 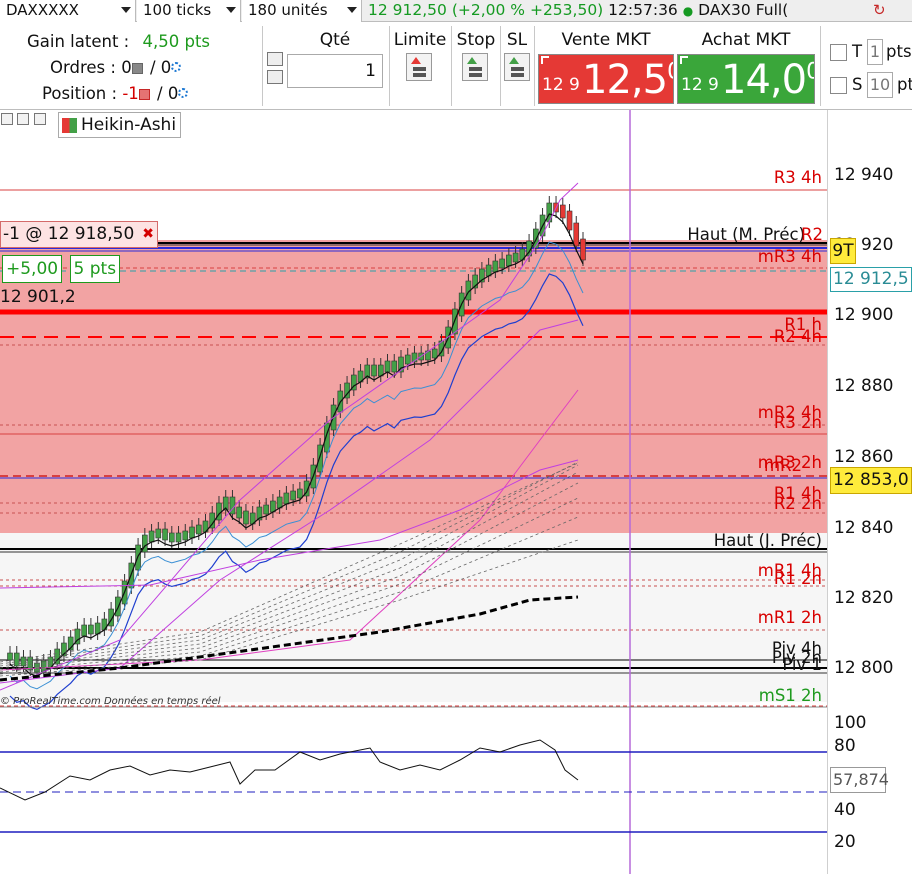 I want to click on quote-price: 12 912,50, so click(x=407, y=10).